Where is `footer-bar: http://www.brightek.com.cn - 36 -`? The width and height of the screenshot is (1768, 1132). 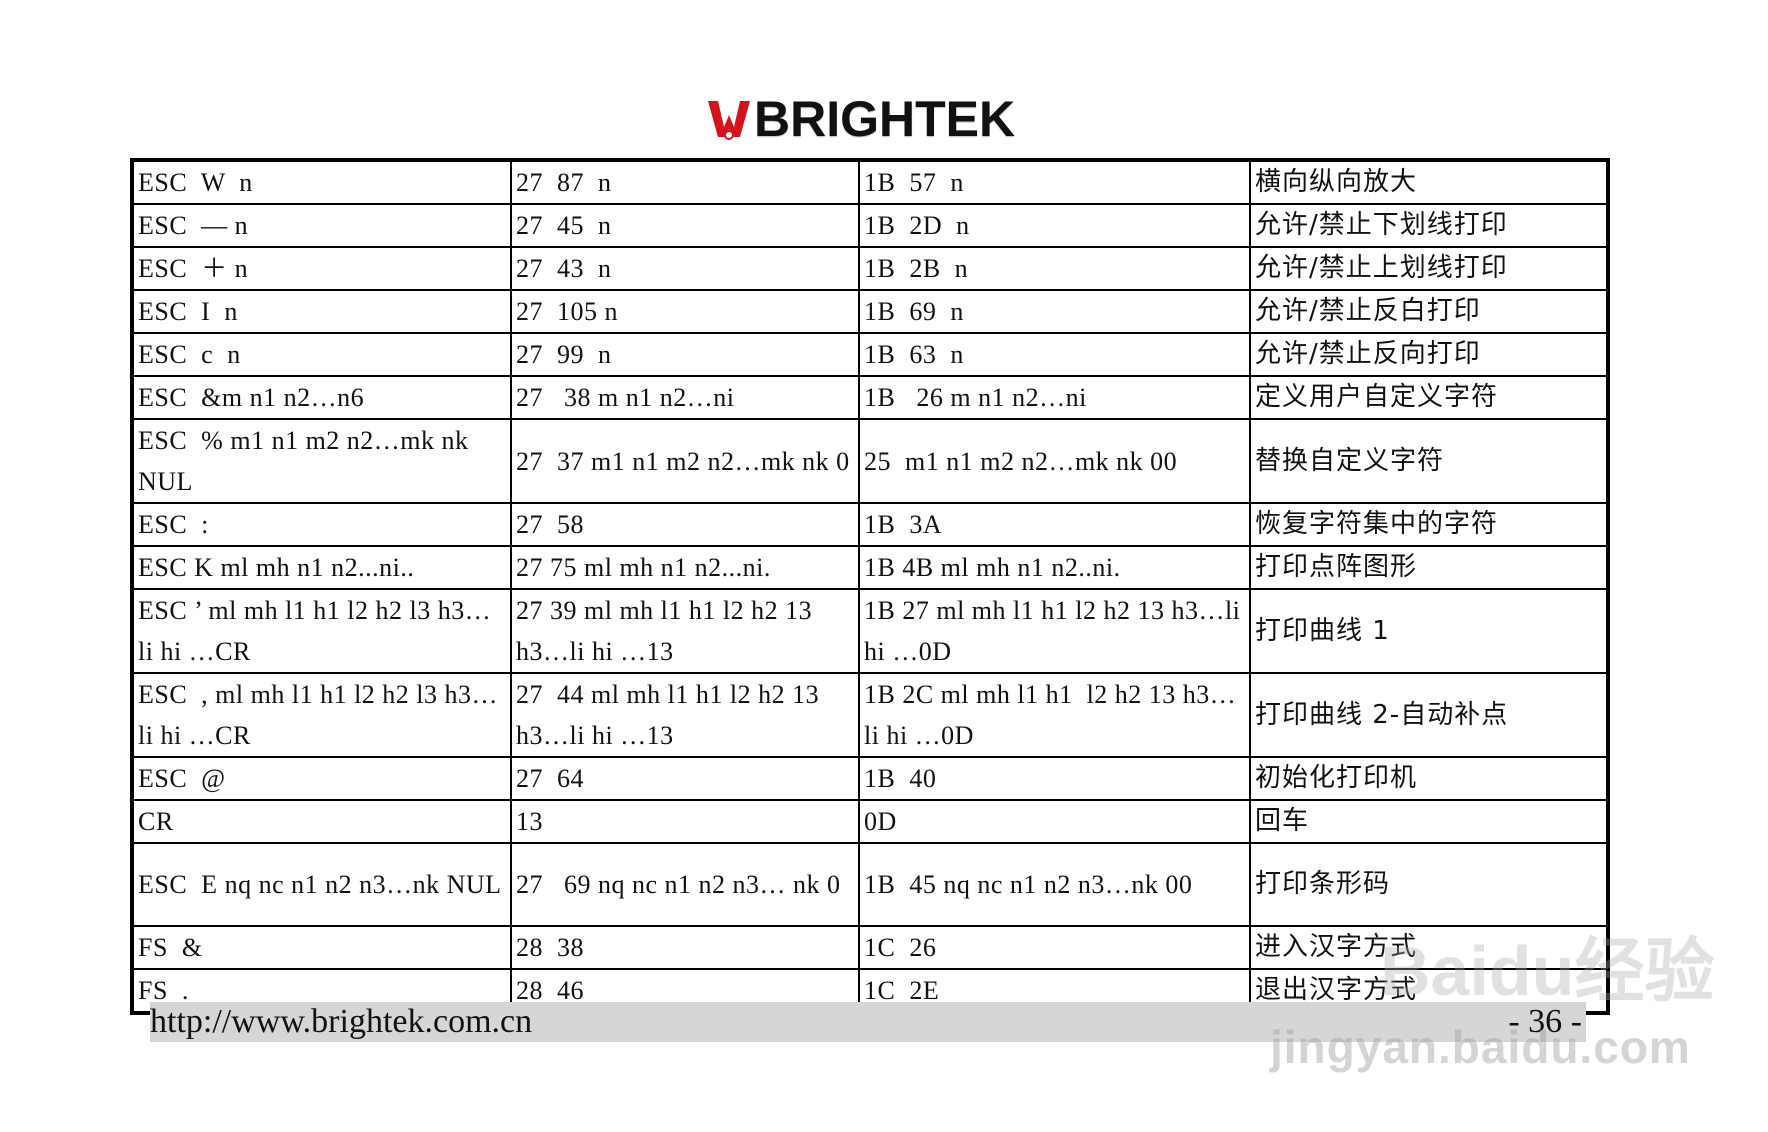
footer-bar: http://www.brightek.com.cn - 36 - is located at coordinates (868, 1022).